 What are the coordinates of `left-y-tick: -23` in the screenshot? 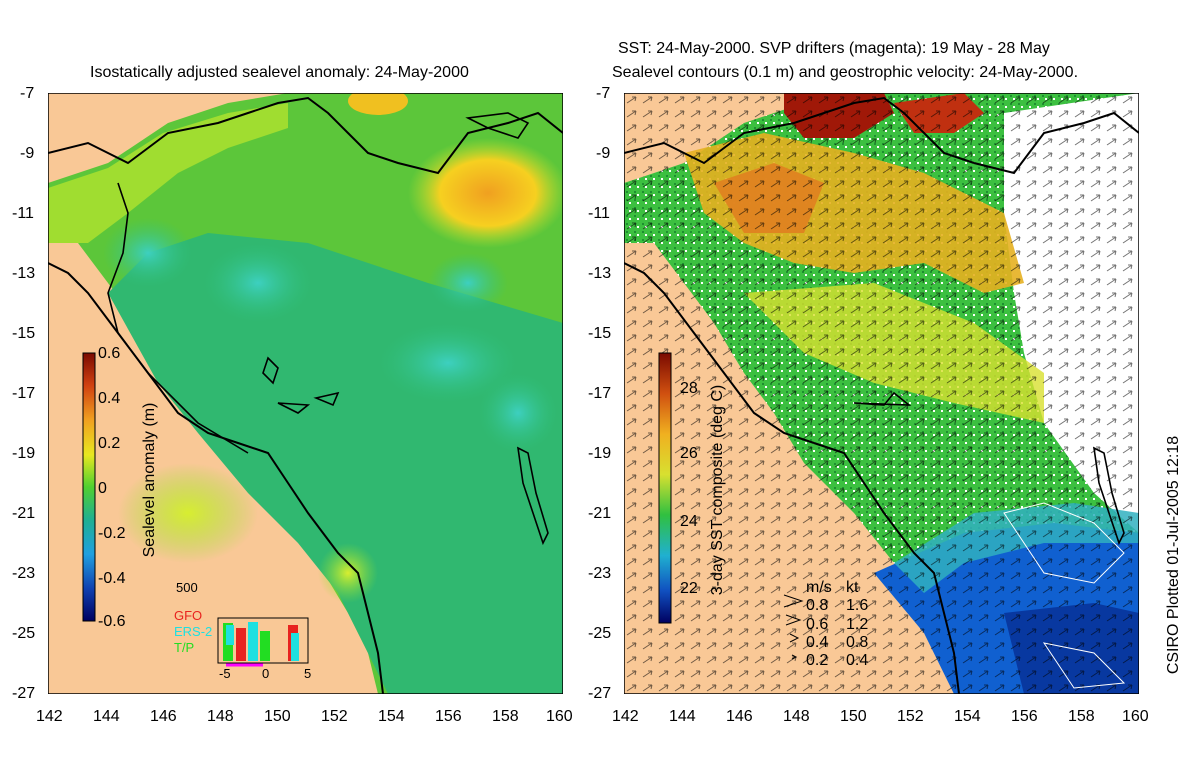 It's located at (24, 573).